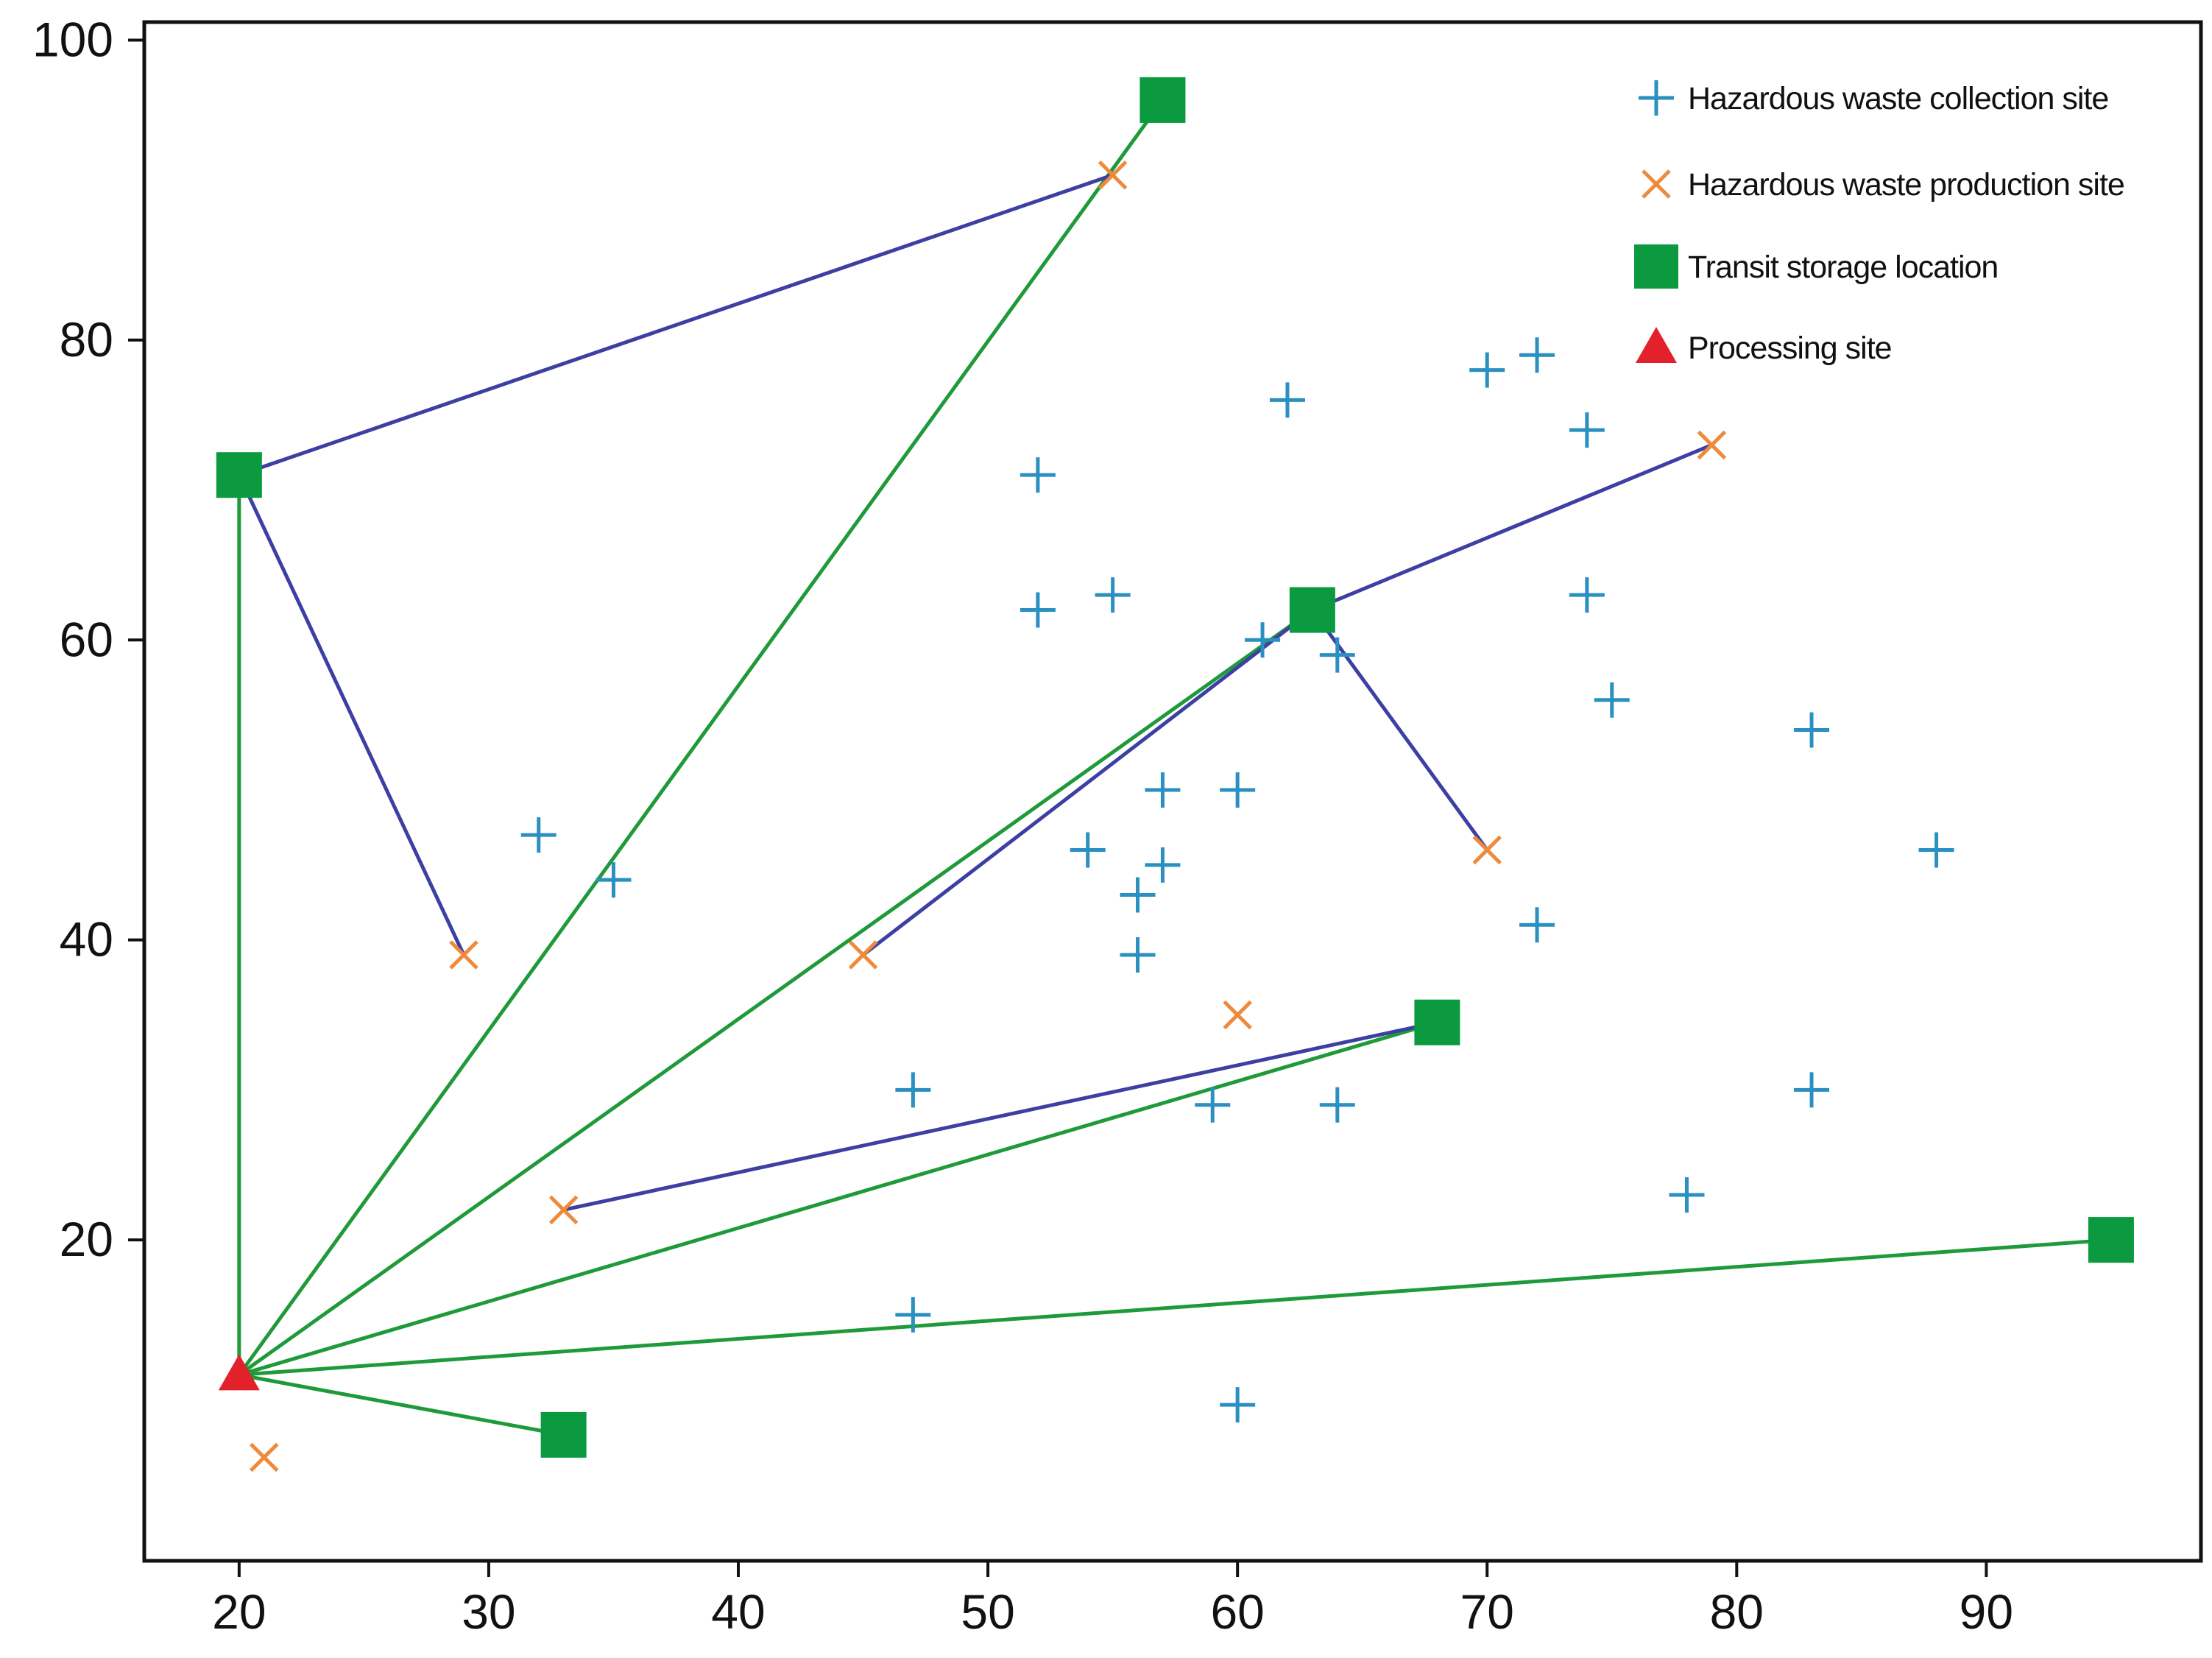 The image size is (2212, 1658). Describe the element at coordinates (1112, 1600) in the screenshot. I see `x-axis-ticks: 20 30 40 50 60 70 80 90` at that location.